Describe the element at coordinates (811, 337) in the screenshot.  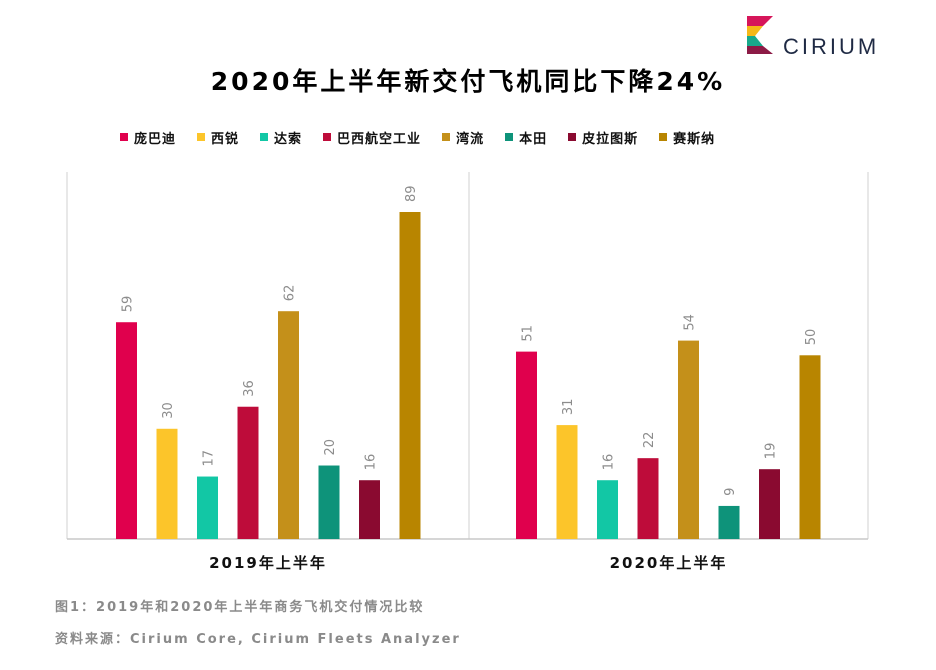
I see `data-label: 50` at that location.